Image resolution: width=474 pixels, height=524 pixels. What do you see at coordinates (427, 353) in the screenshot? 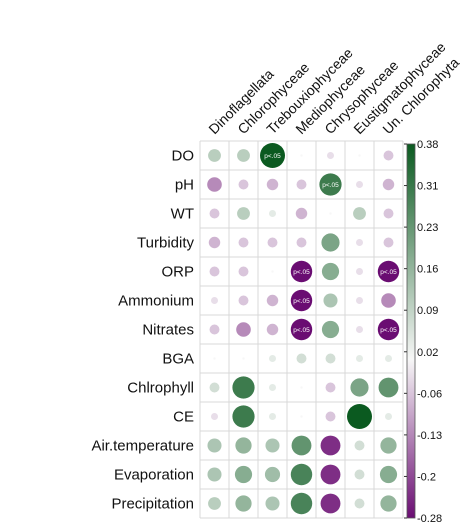
I see `colorbar-tick-label: 0.02` at bounding box center [427, 353].